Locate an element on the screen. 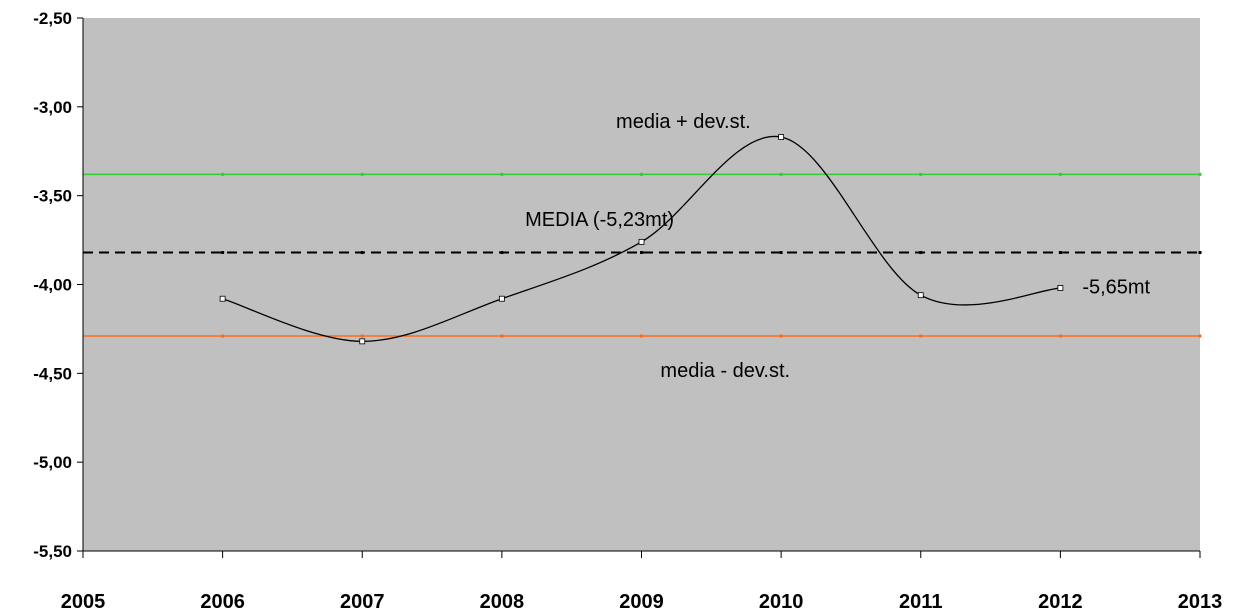 The width and height of the screenshot is (1241, 614). y-tick-label: -5,00 is located at coordinates (52, 462).